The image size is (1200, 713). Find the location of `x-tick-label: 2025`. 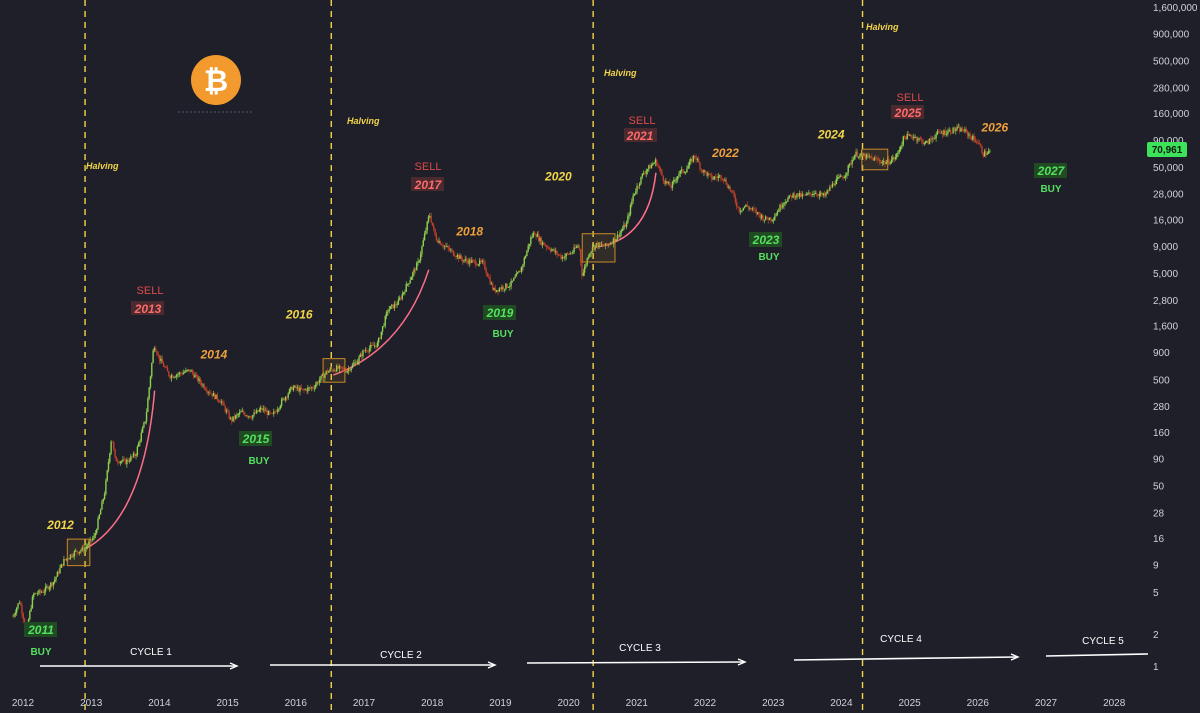

x-tick-label: 2025 is located at coordinates (909, 703).